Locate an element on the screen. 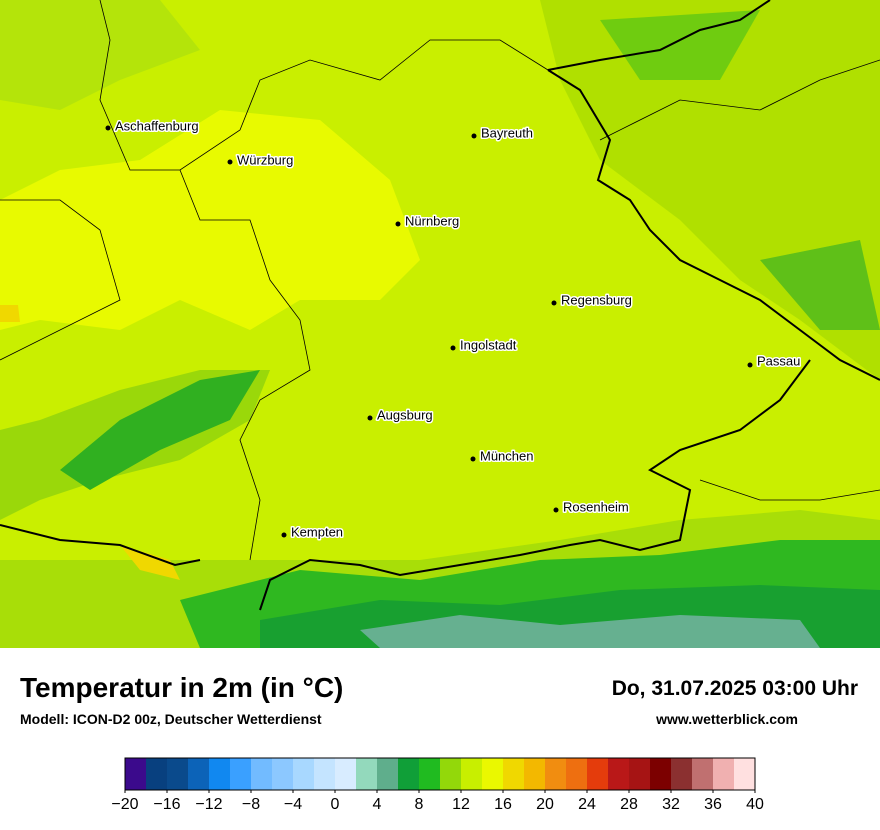  tick-label: 32 is located at coordinates (671, 803).